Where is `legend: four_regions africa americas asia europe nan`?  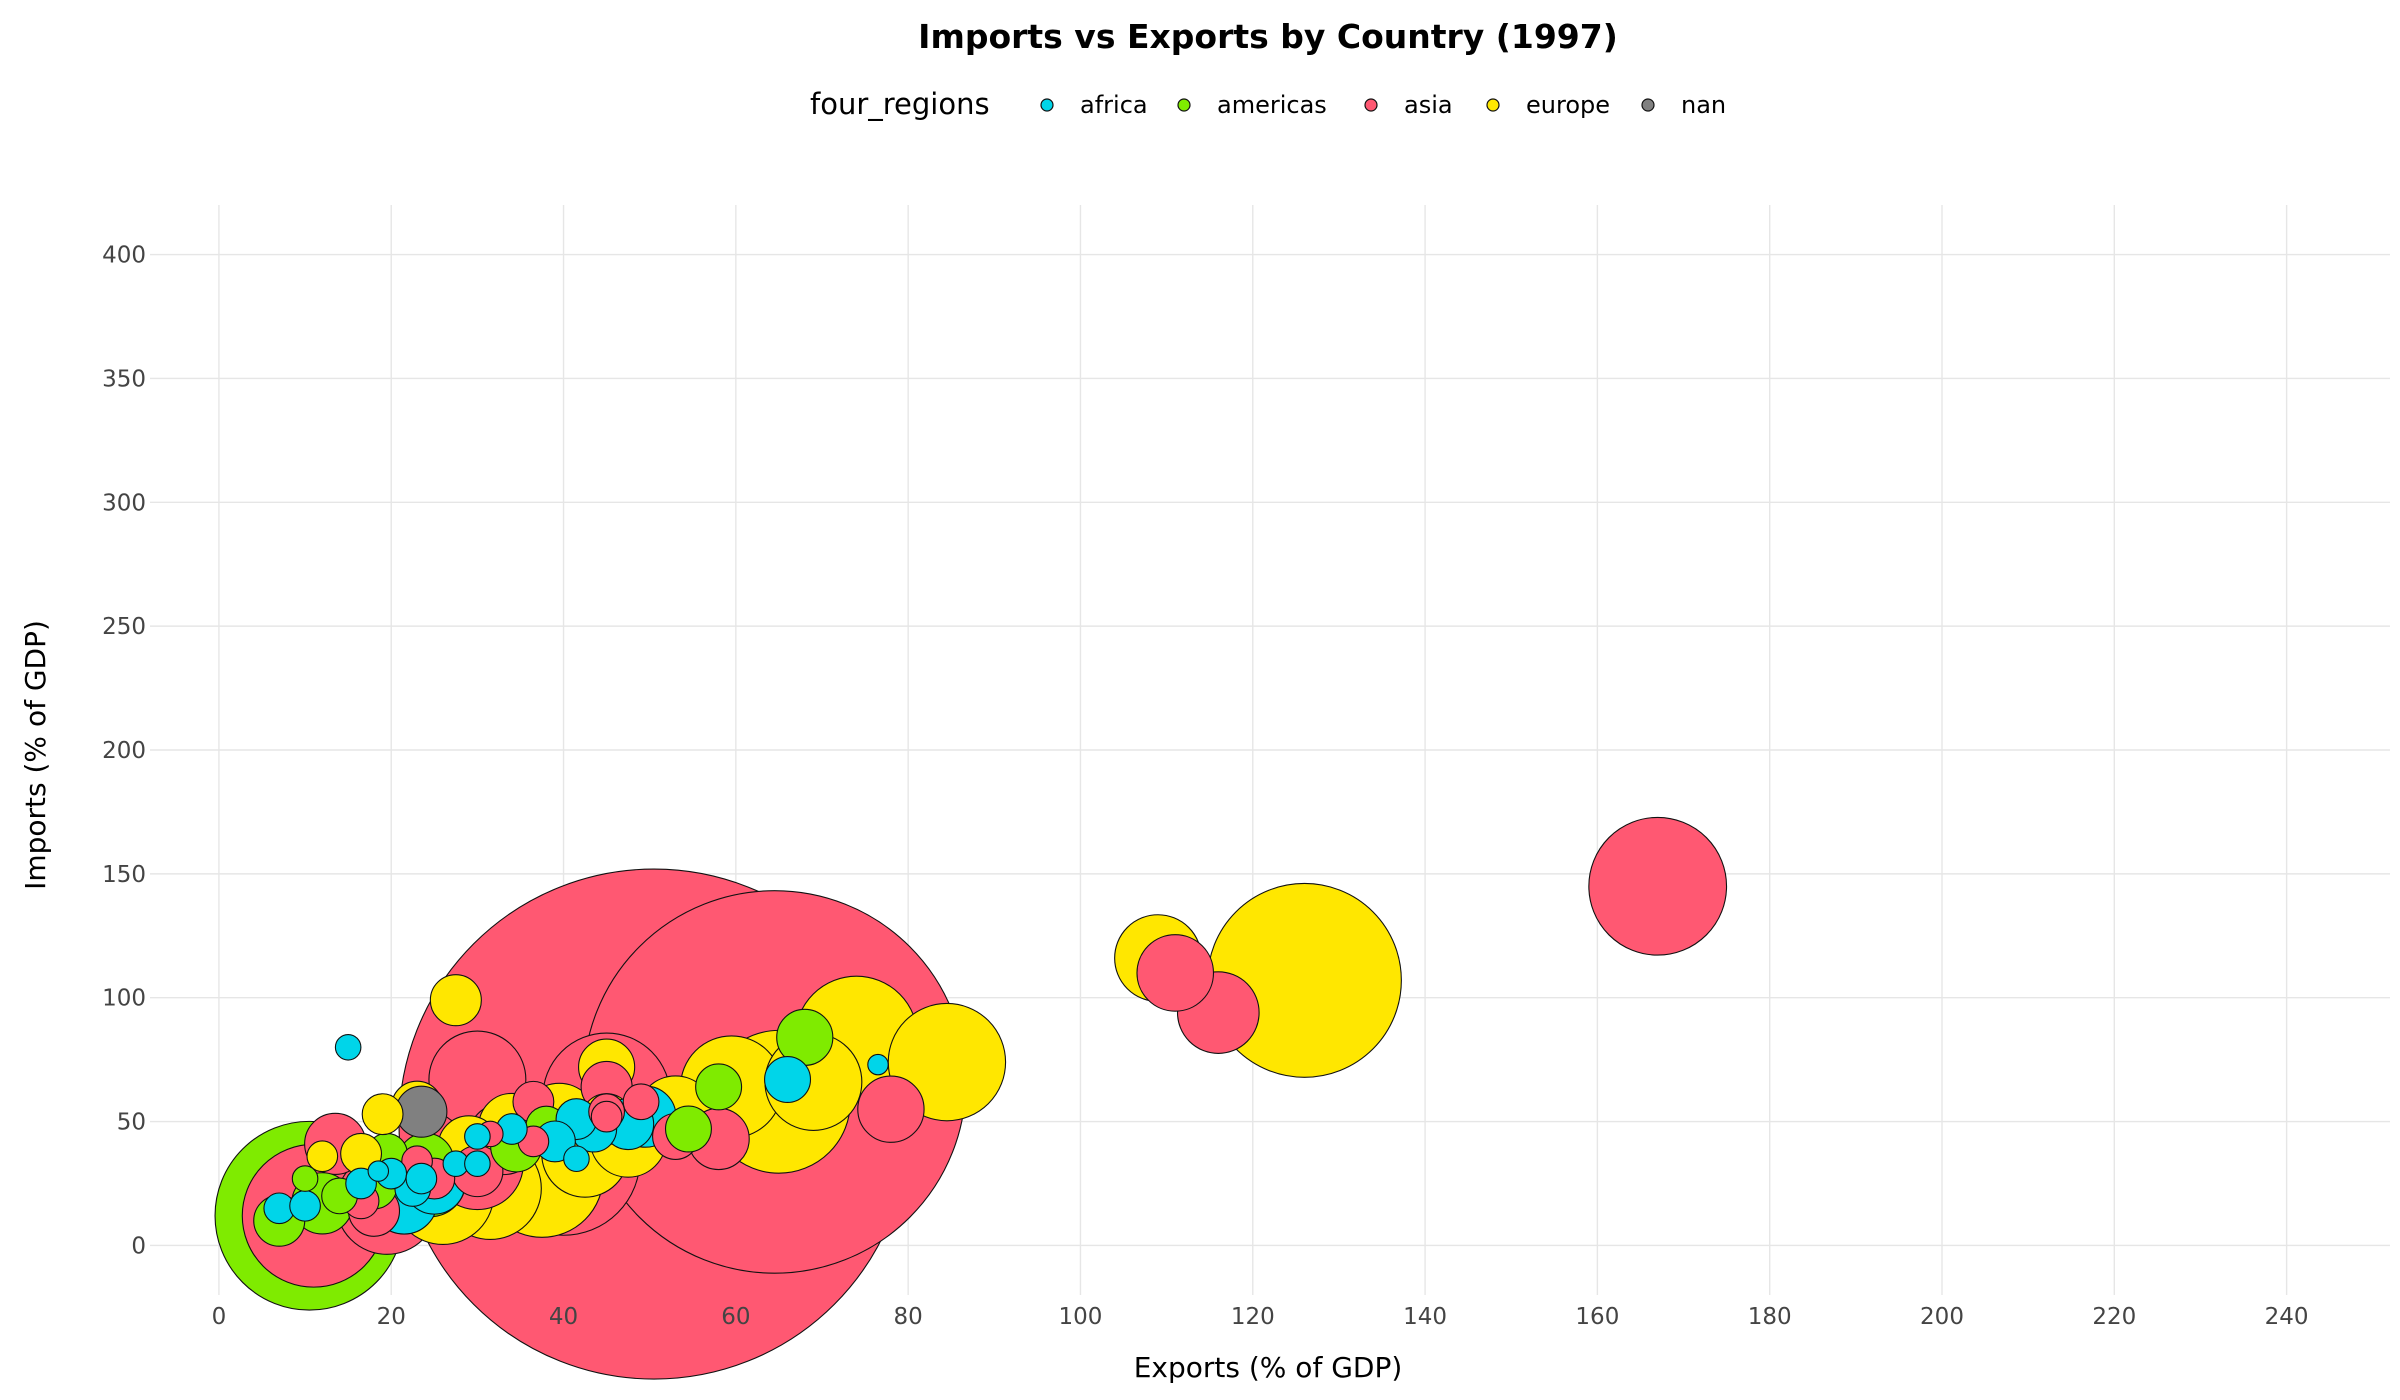 legend: four_regions africa americas asia europe nan is located at coordinates (1268, 104).